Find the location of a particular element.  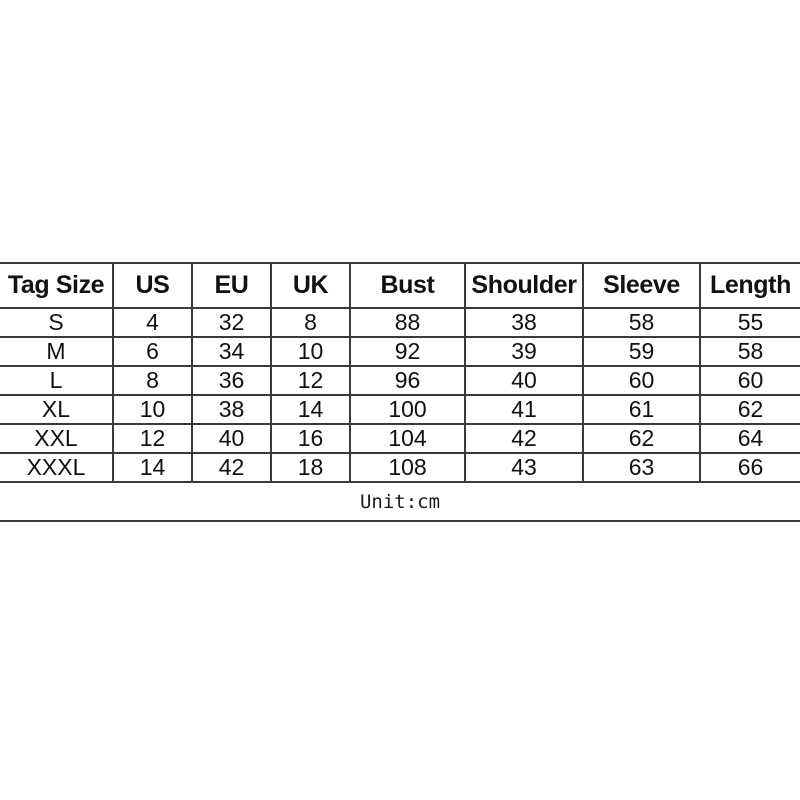

column-header-tag-size: Tag Size is located at coordinates (56, 285).